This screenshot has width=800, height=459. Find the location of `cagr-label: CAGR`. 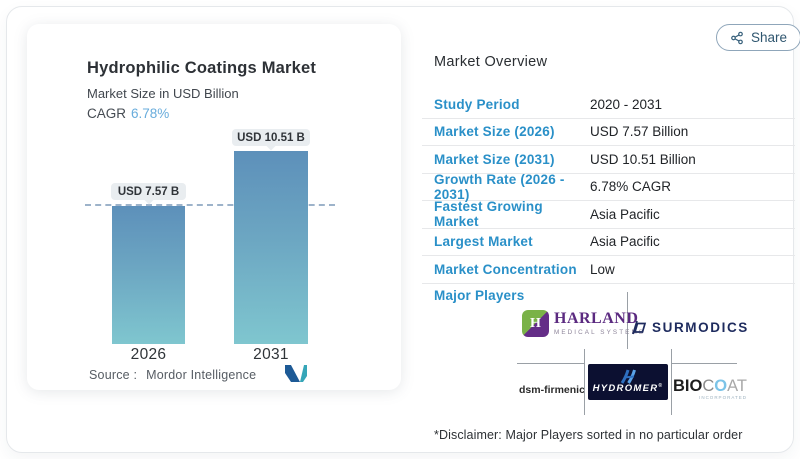

cagr-label: CAGR is located at coordinates (107, 113).